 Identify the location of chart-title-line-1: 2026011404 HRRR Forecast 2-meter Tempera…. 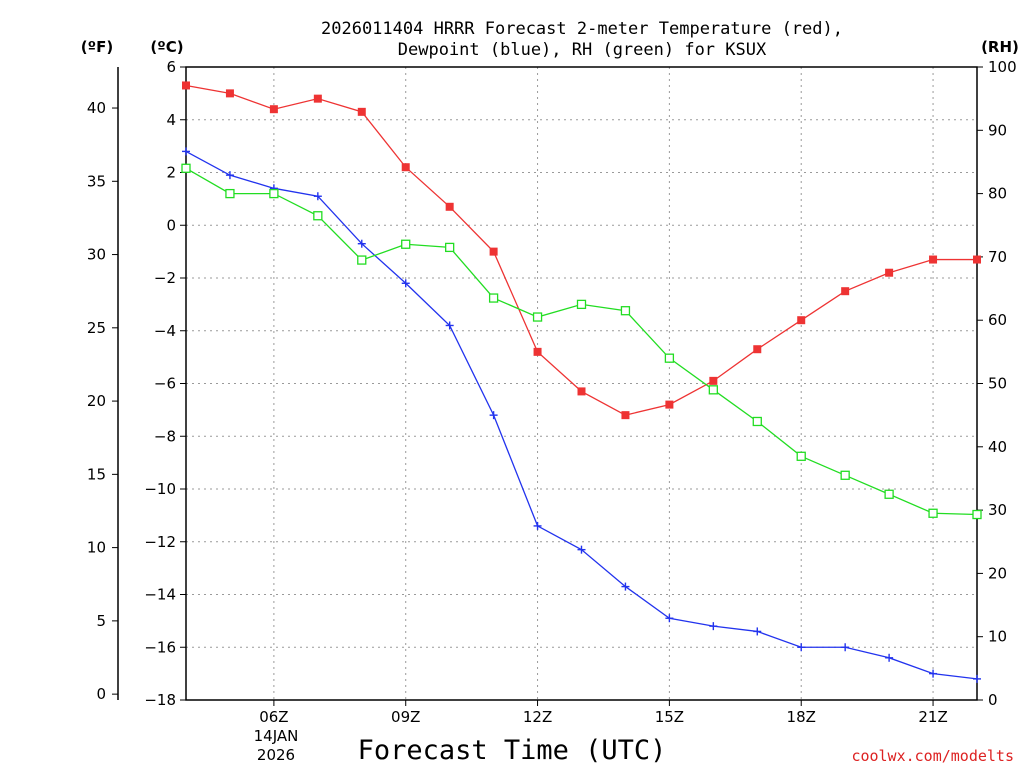
(582, 29).